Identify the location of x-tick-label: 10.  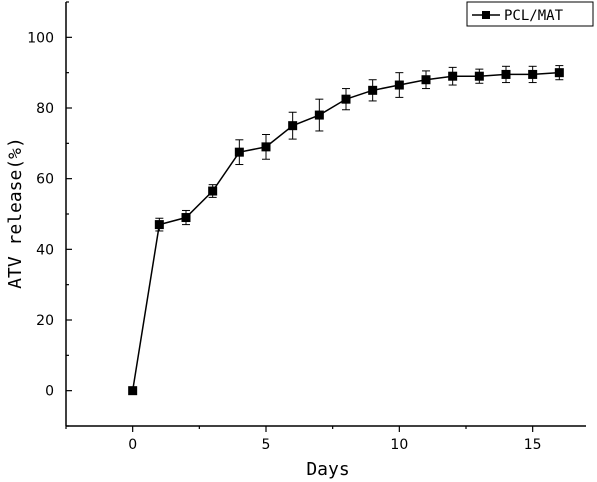
(399, 445).